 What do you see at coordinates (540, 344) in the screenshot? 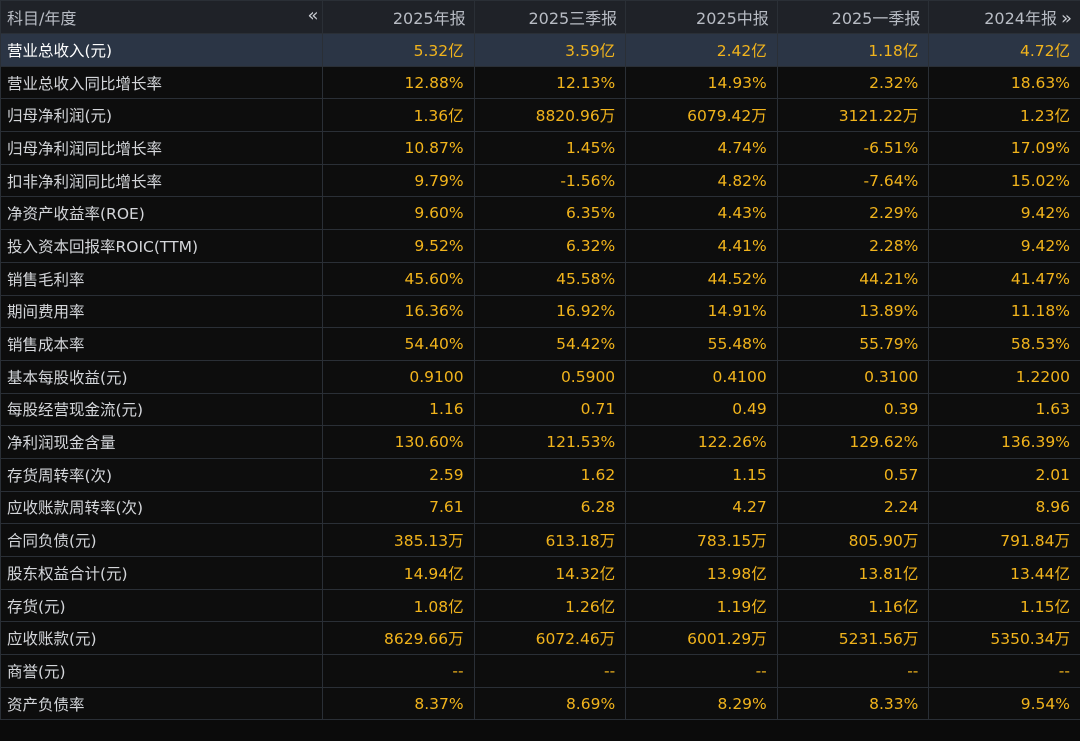
I see `table-row: 销售成本率 54.40% 54.42% 55.48% 55.79% 58.53%` at bounding box center [540, 344].